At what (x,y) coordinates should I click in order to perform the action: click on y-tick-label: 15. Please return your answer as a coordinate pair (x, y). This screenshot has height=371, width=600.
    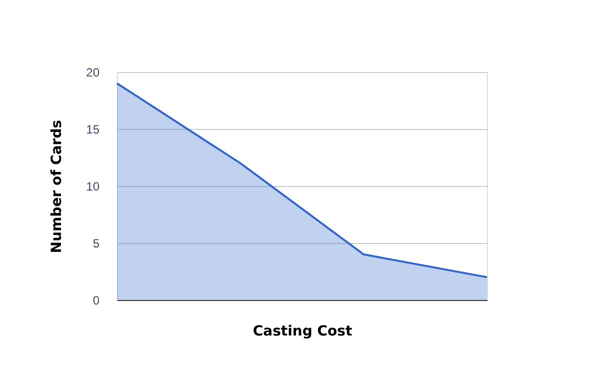
    Looking at the image, I should click on (93, 129).